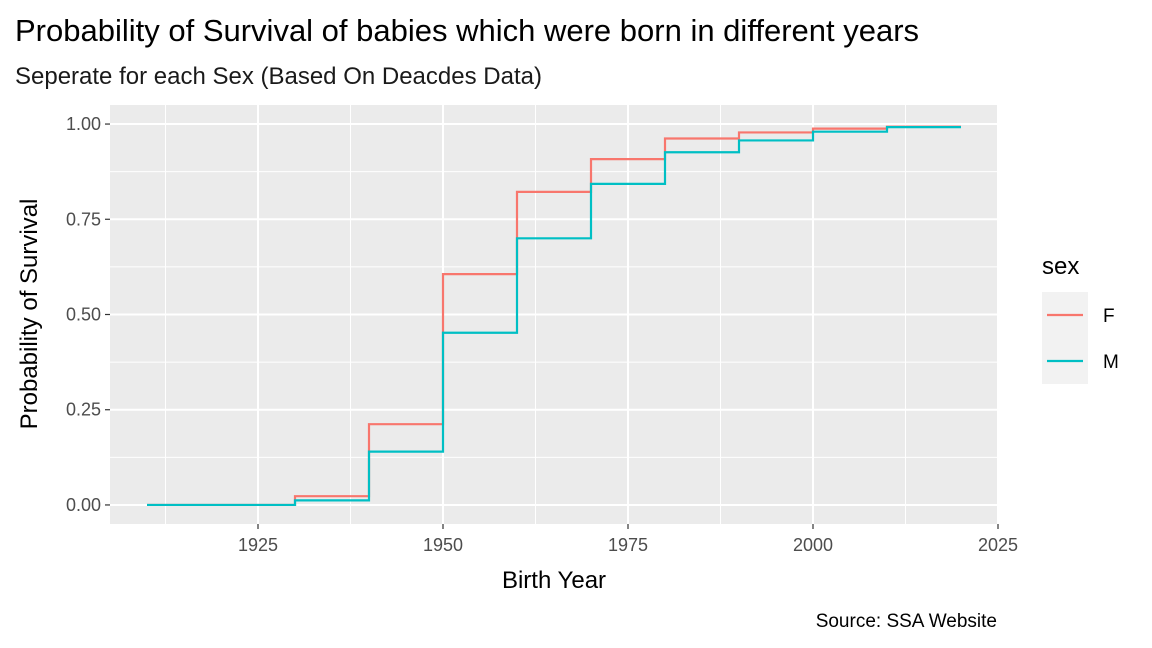  What do you see at coordinates (83, 410) in the screenshot?
I see `y-tick-label: 0.25` at bounding box center [83, 410].